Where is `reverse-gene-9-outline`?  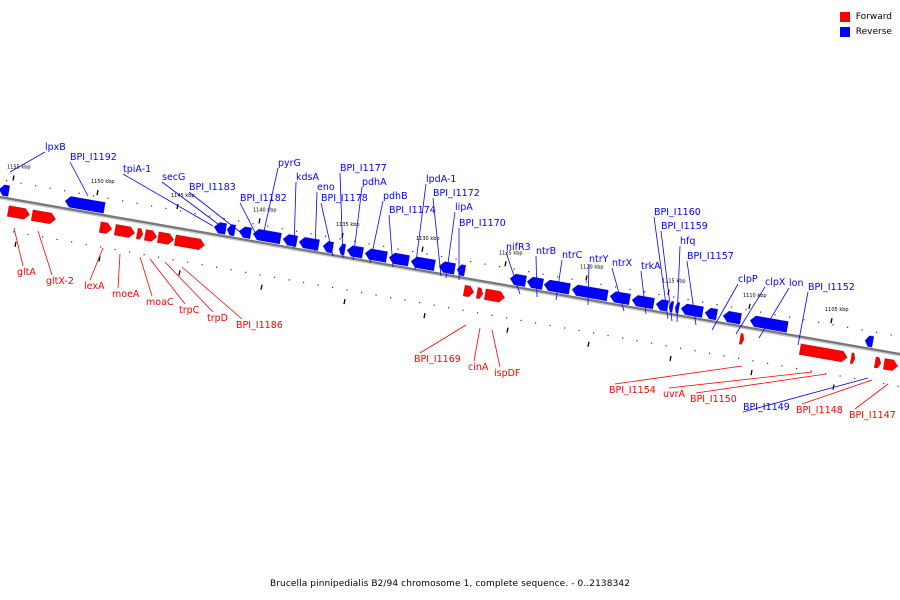 reverse-gene-9-outline is located at coordinates (342, 249).